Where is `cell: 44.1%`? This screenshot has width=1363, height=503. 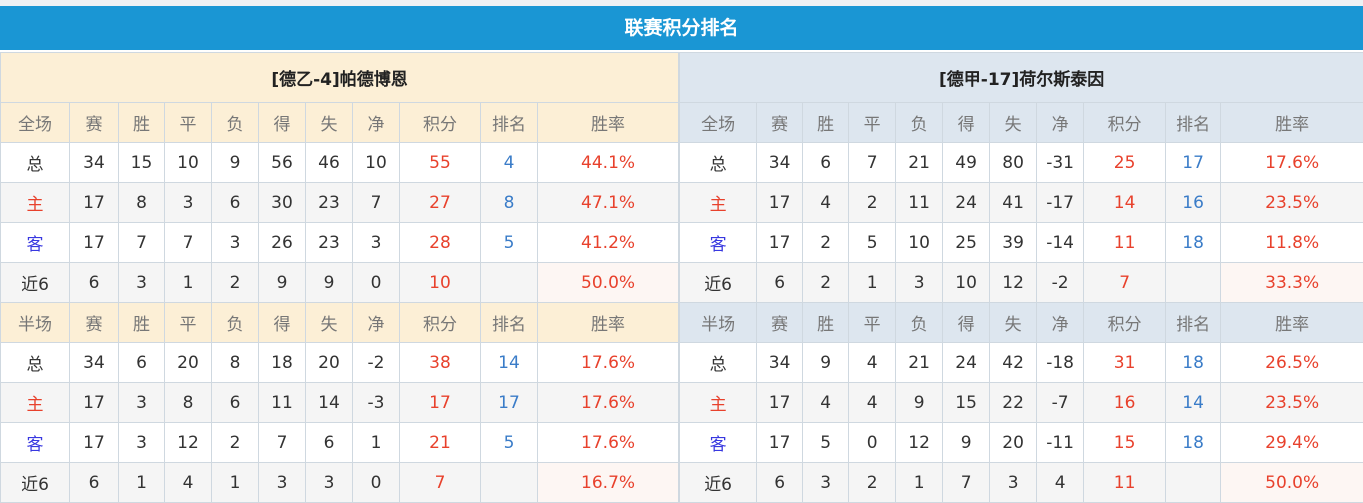 cell: 44.1% is located at coordinates (608, 162).